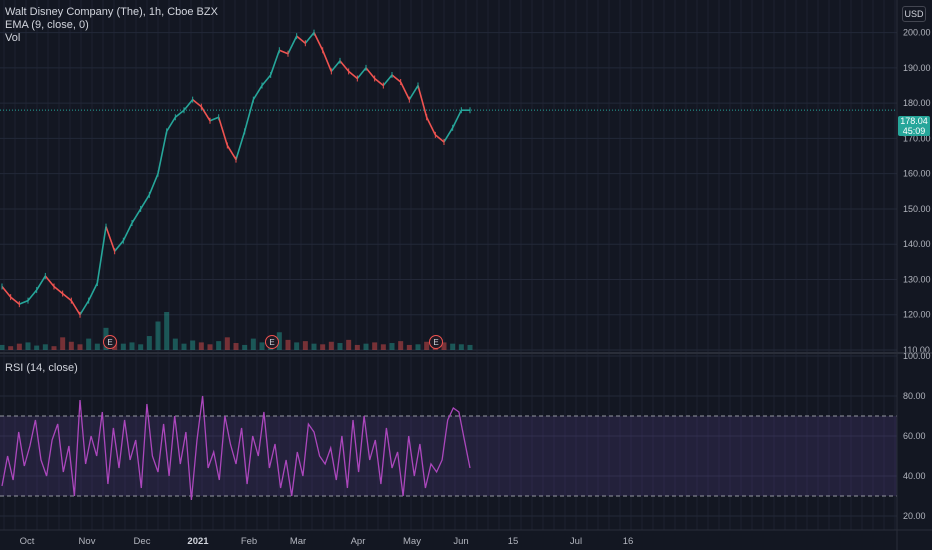  I want to click on rsi-axis-tick-label: 100.00, so click(917, 356).